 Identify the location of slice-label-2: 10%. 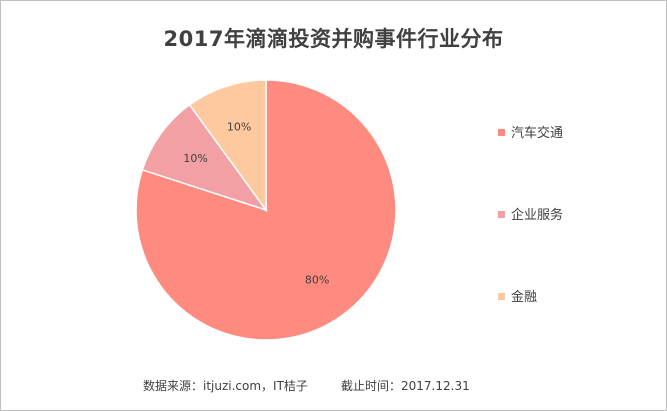
(239, 126).